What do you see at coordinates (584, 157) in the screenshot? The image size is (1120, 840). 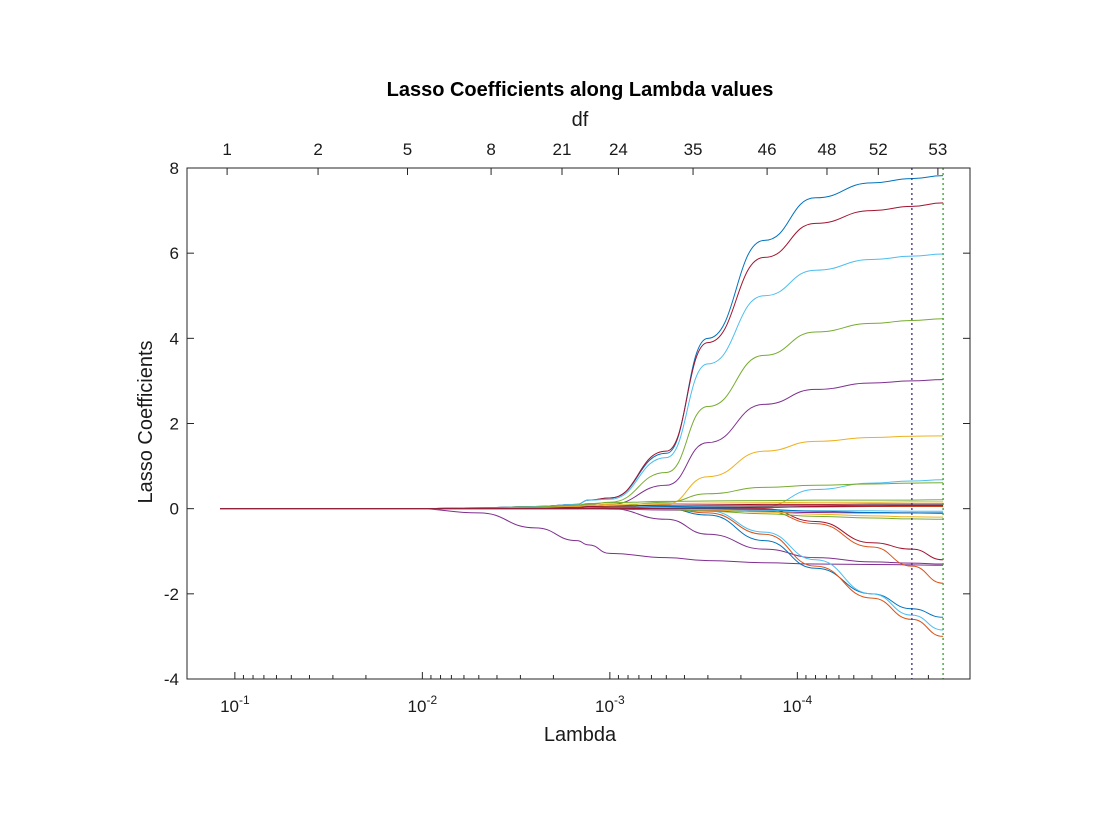 I see `df-axis-ticks: 1 2 5 8 21 24 35 46 48 52 53` at bounding box center [584, 157].